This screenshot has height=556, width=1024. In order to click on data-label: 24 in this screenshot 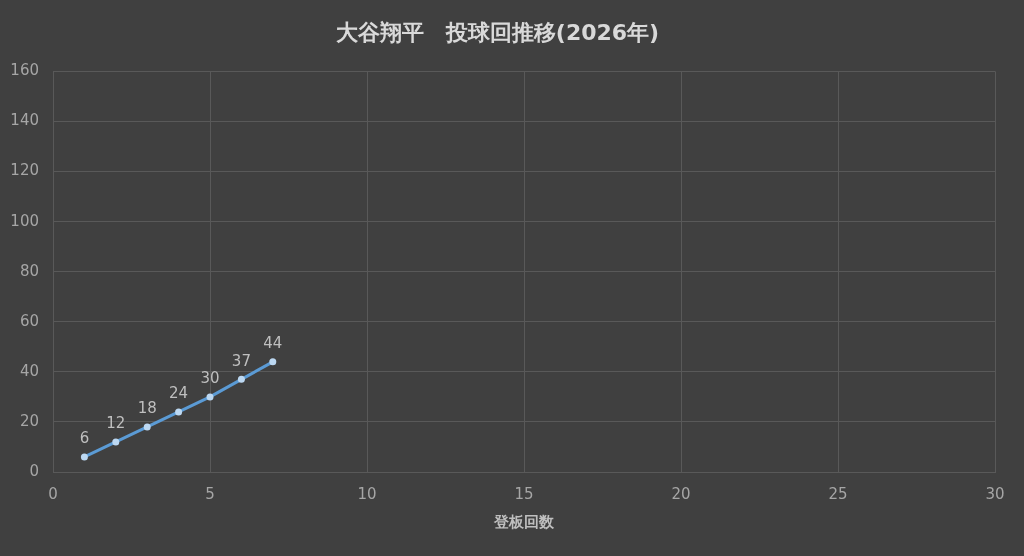, I will do `click(179, 393)`.